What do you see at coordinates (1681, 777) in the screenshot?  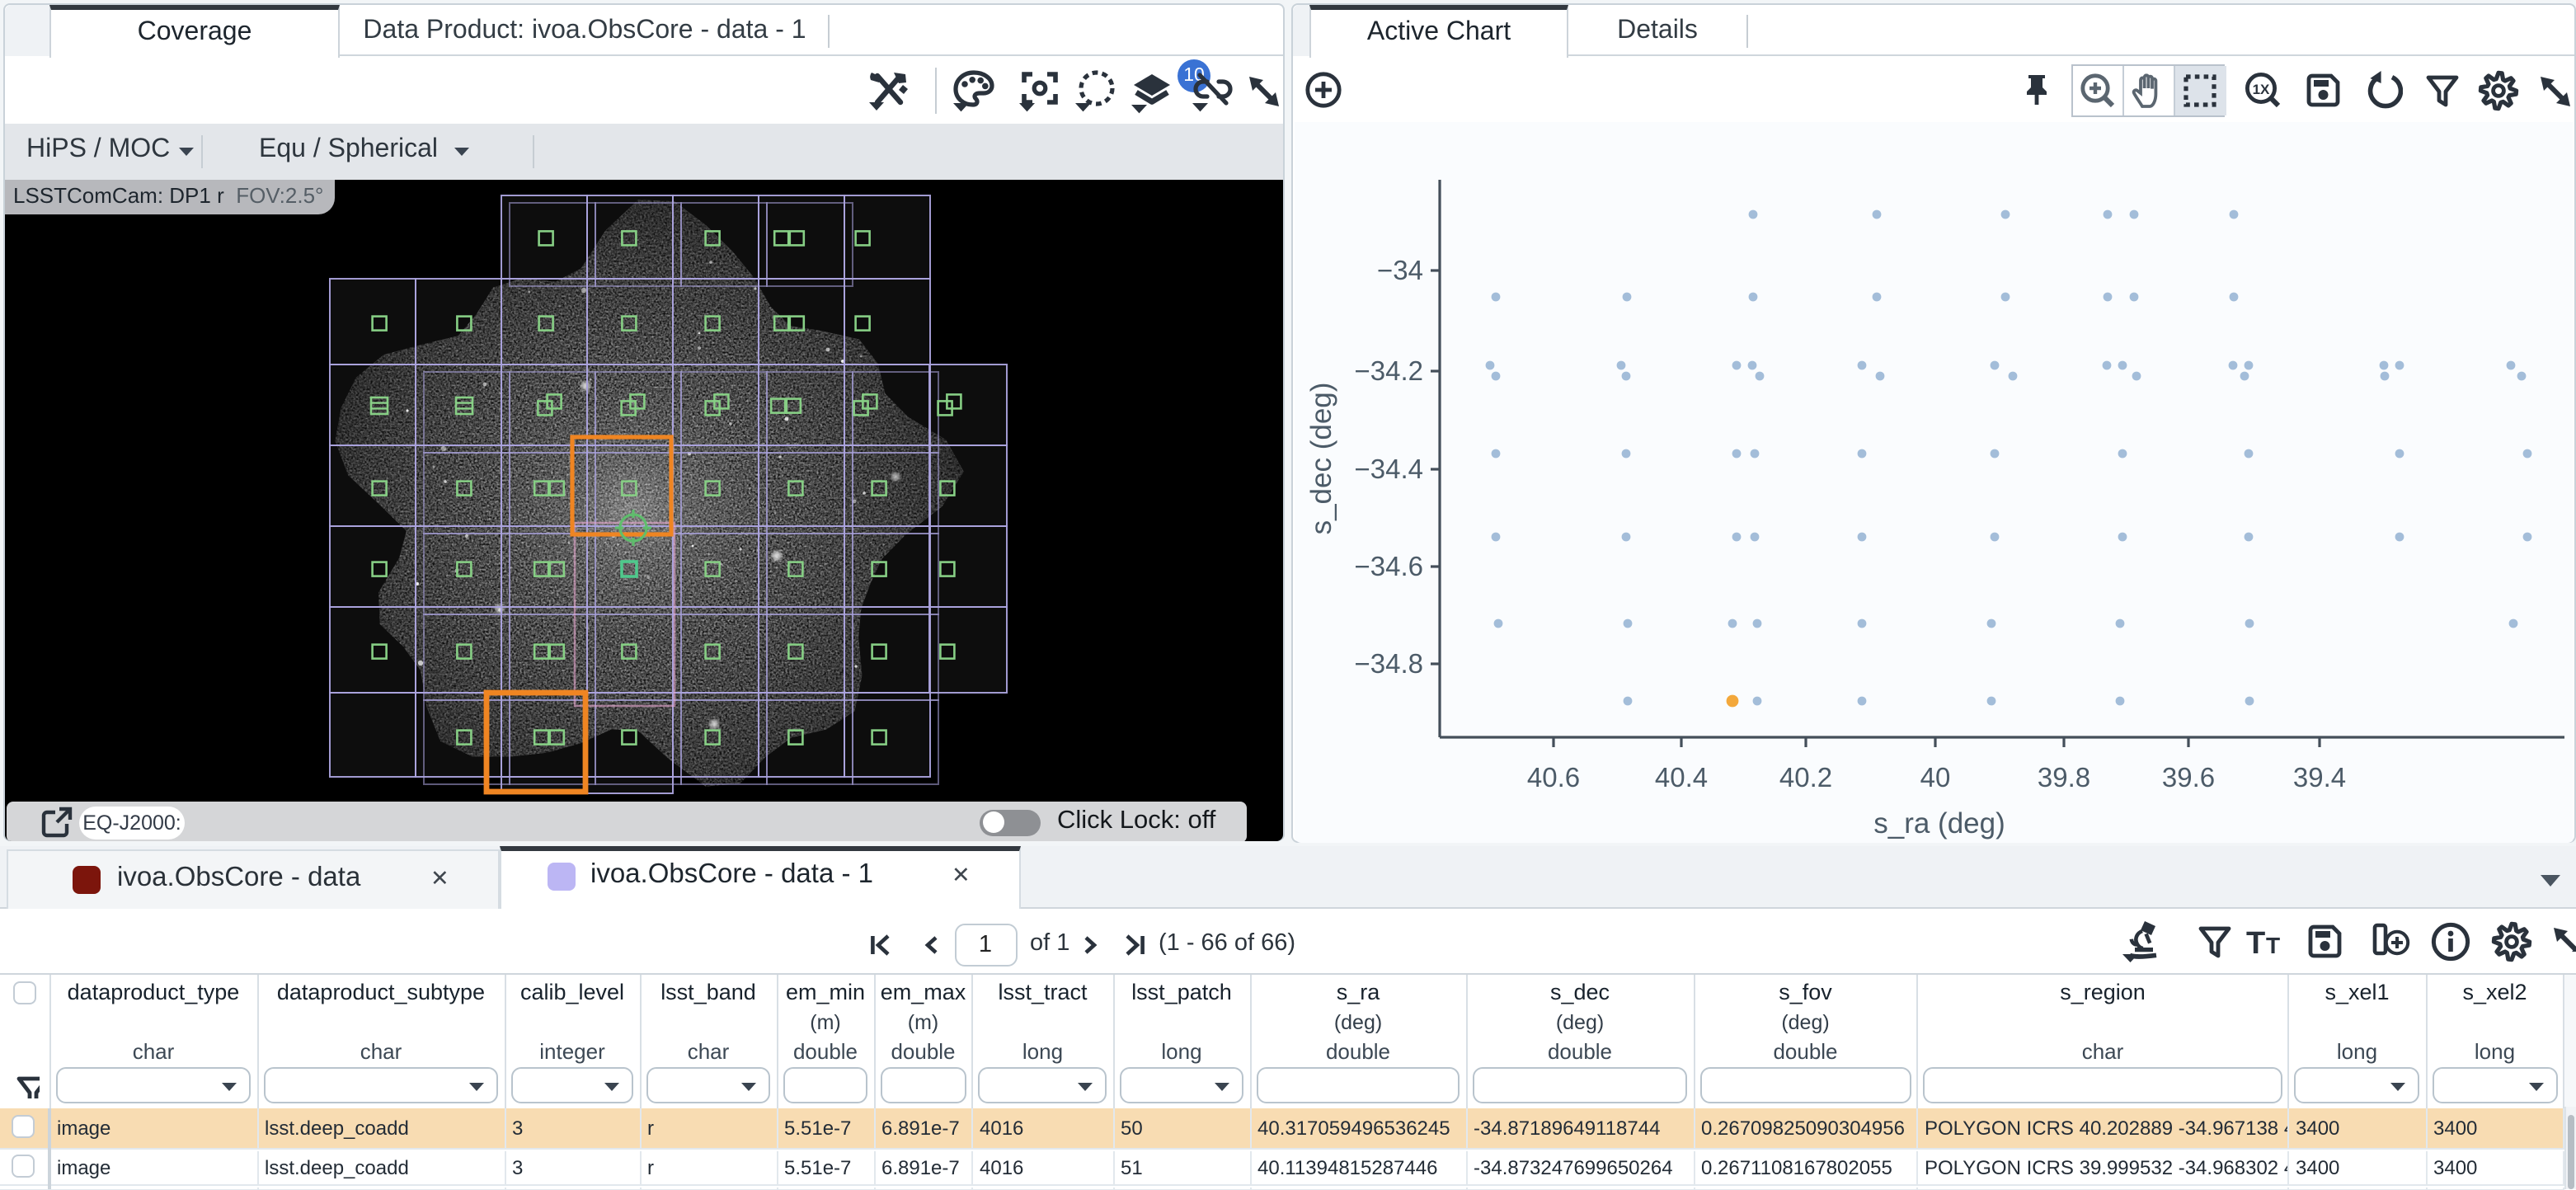 I see `svg-text: 40.4` at bounding box center [1681, 777].